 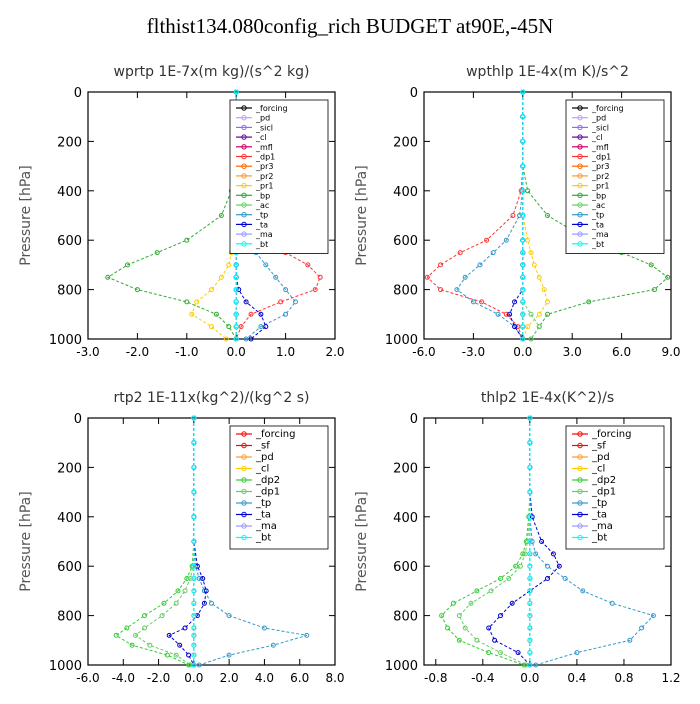 What do you see at coordinates (236, 352) in the screenshot?
I see `x-tick-label: 0.0` at bounding box center [236, 352].